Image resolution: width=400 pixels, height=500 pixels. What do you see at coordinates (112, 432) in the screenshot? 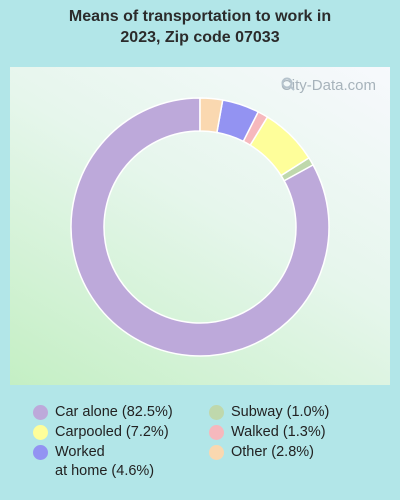
I see `legend-label: Carpooled (7.2%)` at bounding box center [112, 432].